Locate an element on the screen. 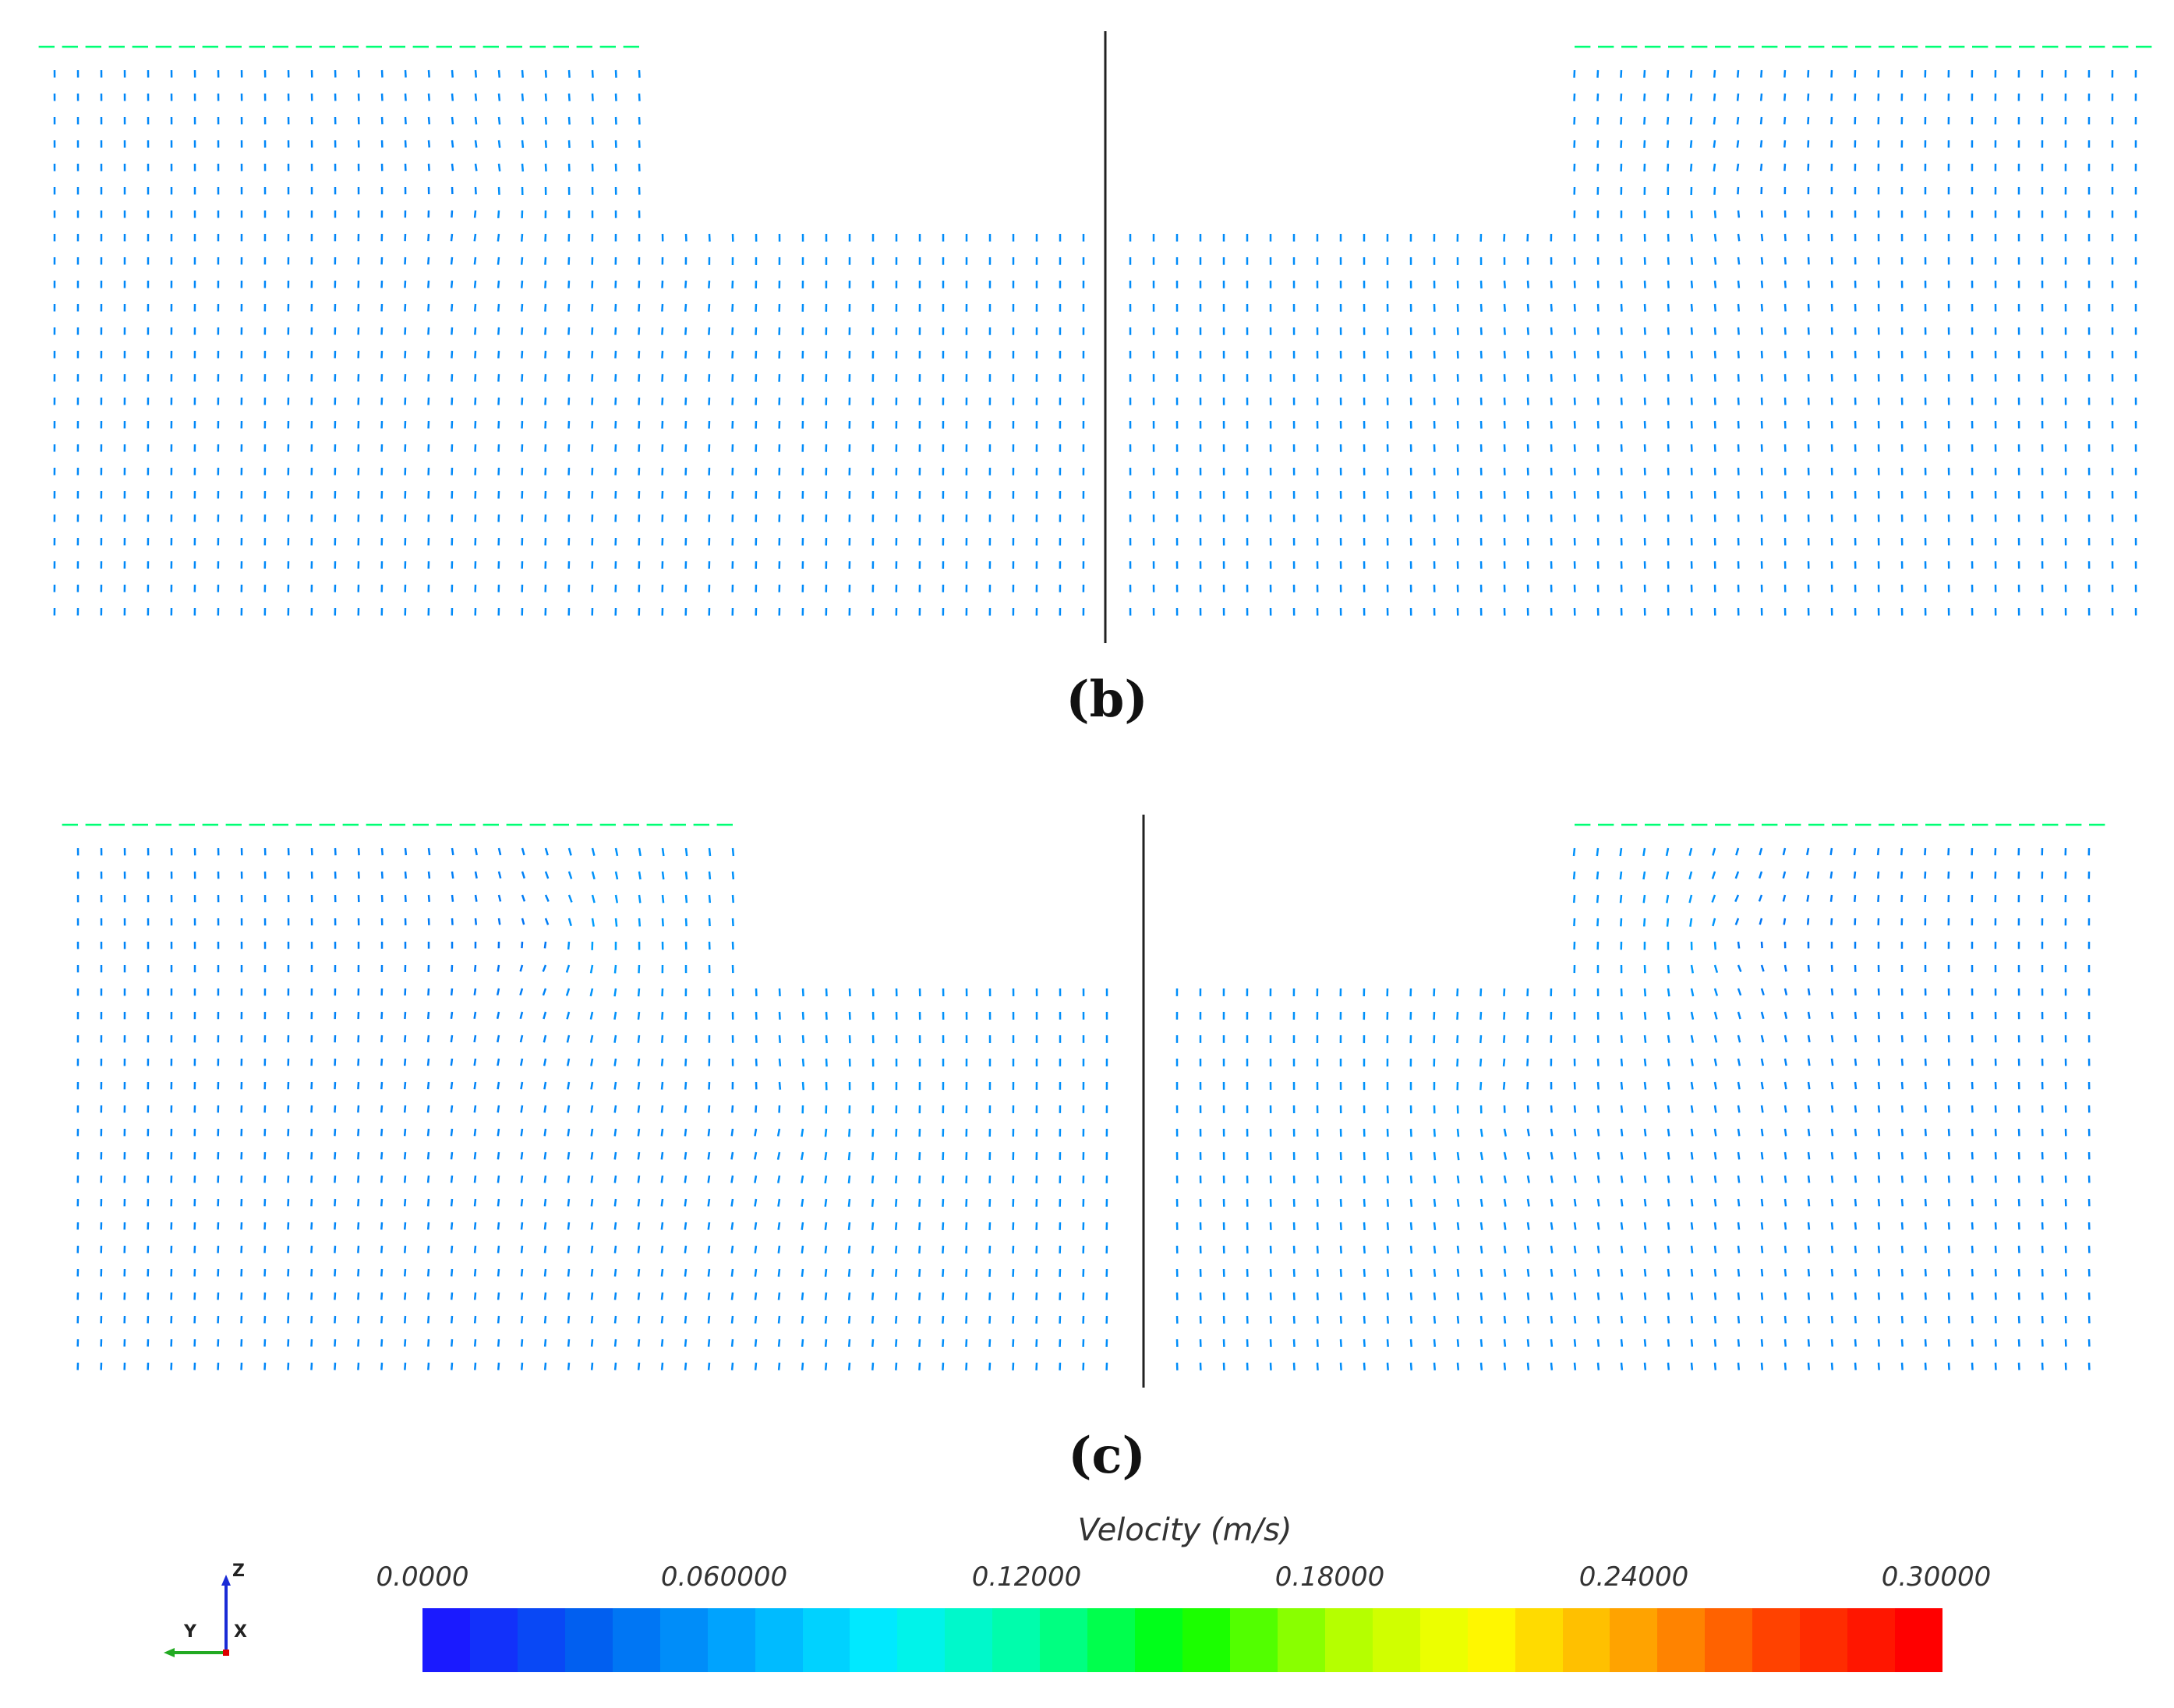 The height and width of the screenshot is (1708, 2174). caption-b: (b) is located at coordinates (1107, 699).